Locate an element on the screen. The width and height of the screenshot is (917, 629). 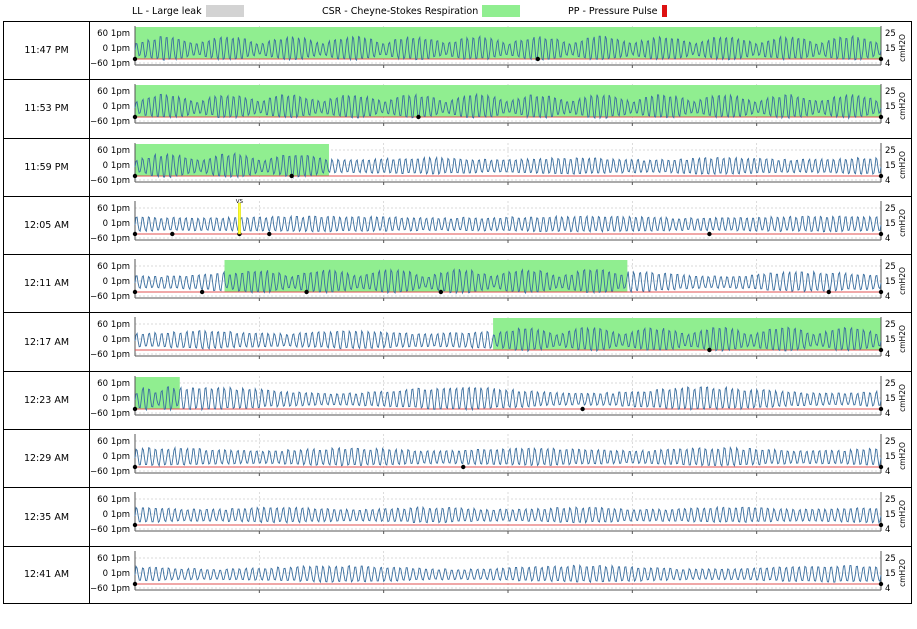
row-time-label: 12:35 AM is located at coordinates (47, 517).